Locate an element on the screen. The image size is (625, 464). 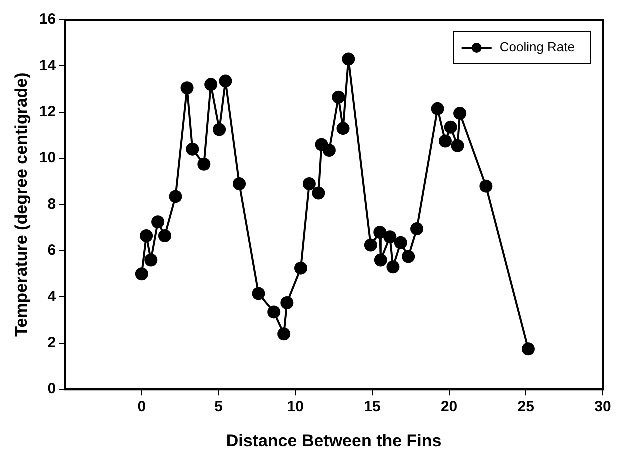
y-tick-label: 6 is located at coordinates (52, 251).